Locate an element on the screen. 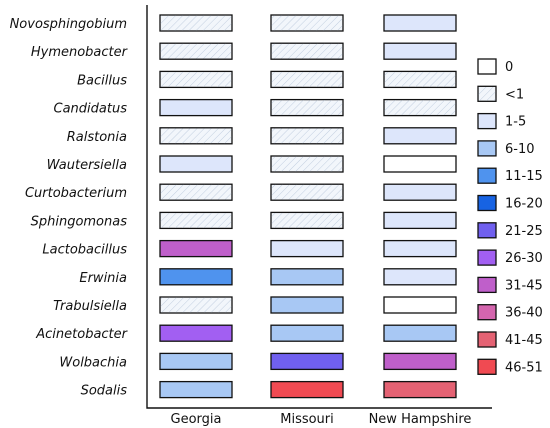  cell-wautersiella-new-hampshire is located at coordinates (420, 164).